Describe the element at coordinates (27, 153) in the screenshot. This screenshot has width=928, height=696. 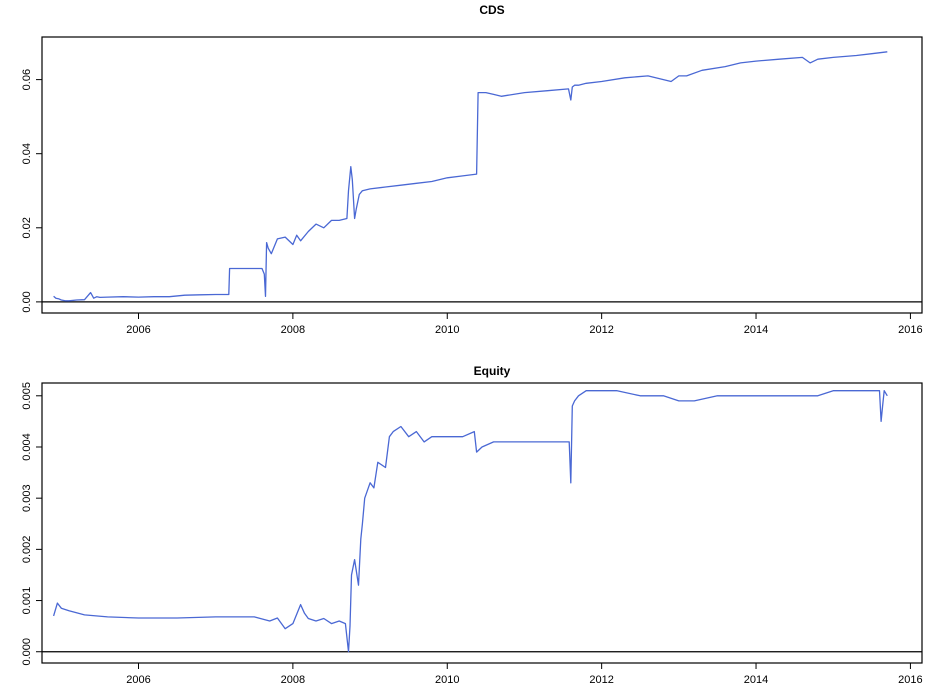
I see `cds-y-tick-label: 0.04` at that location.